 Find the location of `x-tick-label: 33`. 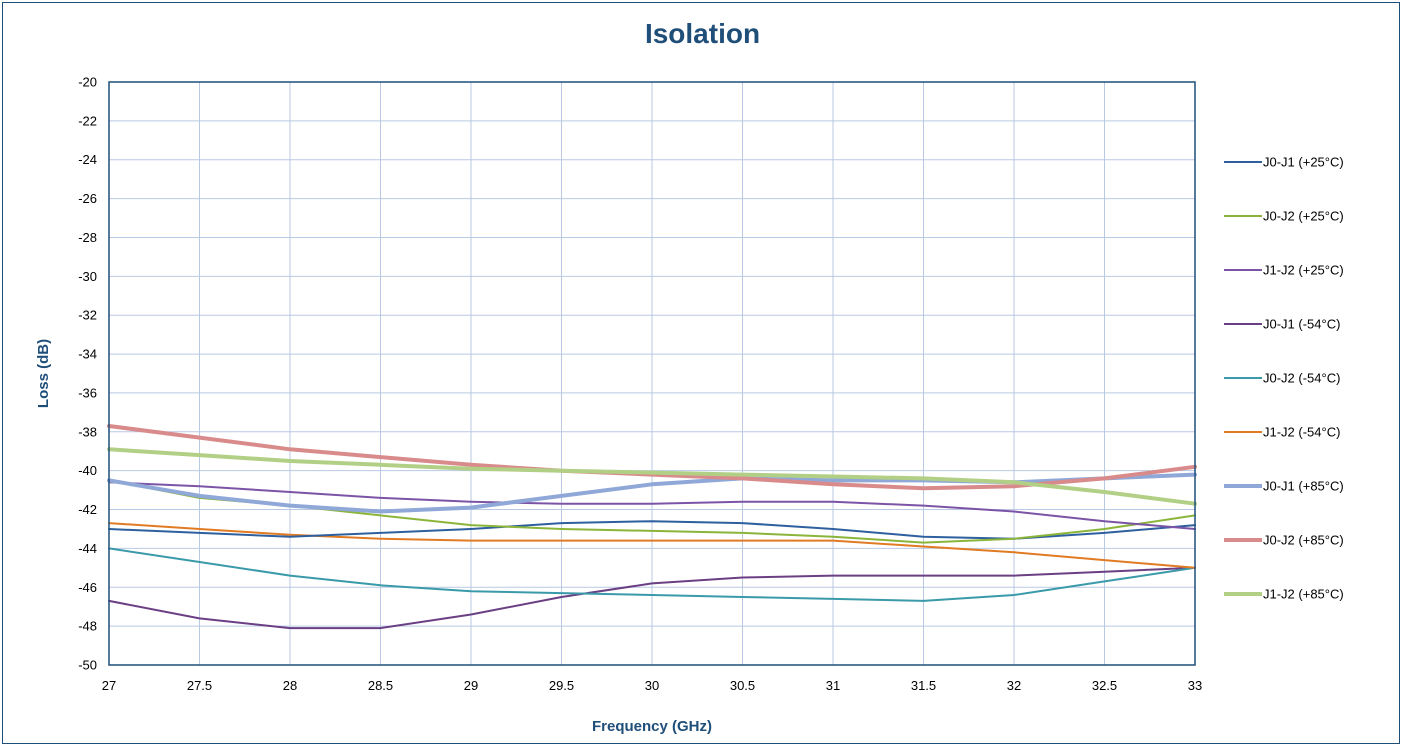

x-tick-label: 33 is located at coordinates (1195, 685).